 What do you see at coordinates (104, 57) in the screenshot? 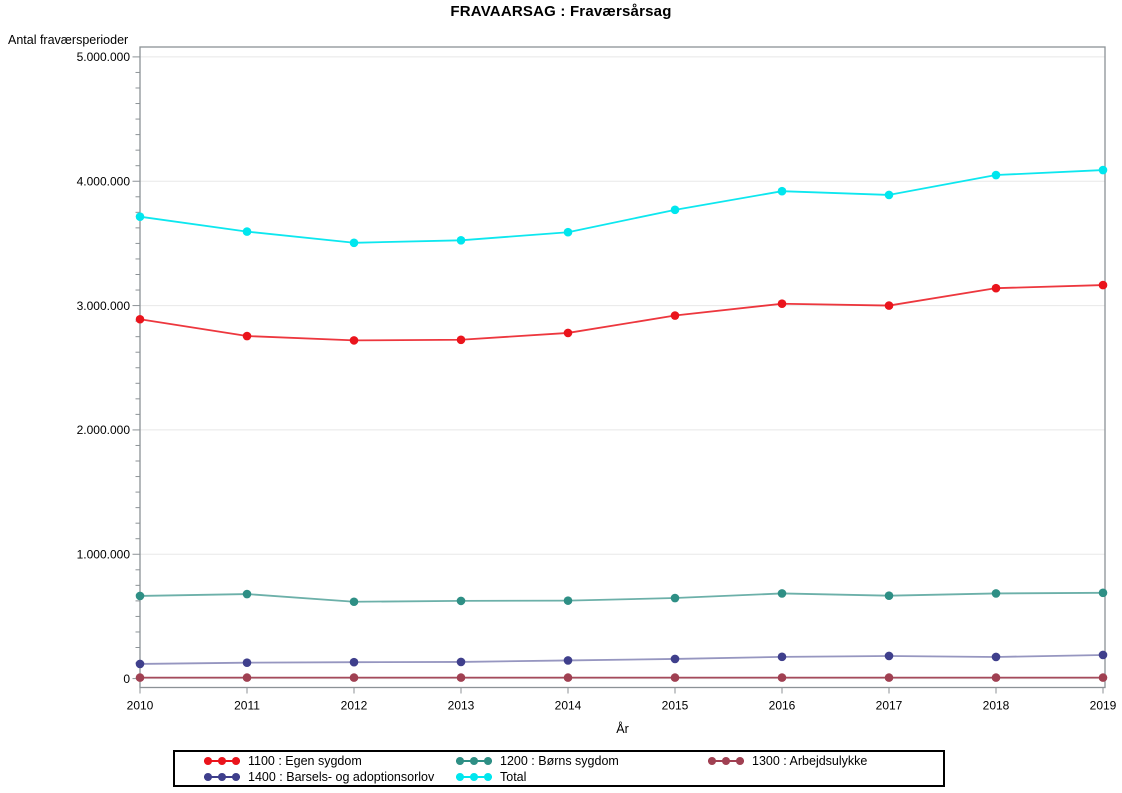
I see `y-tick-label: 5.000.000` at bounding box center [104, 57].